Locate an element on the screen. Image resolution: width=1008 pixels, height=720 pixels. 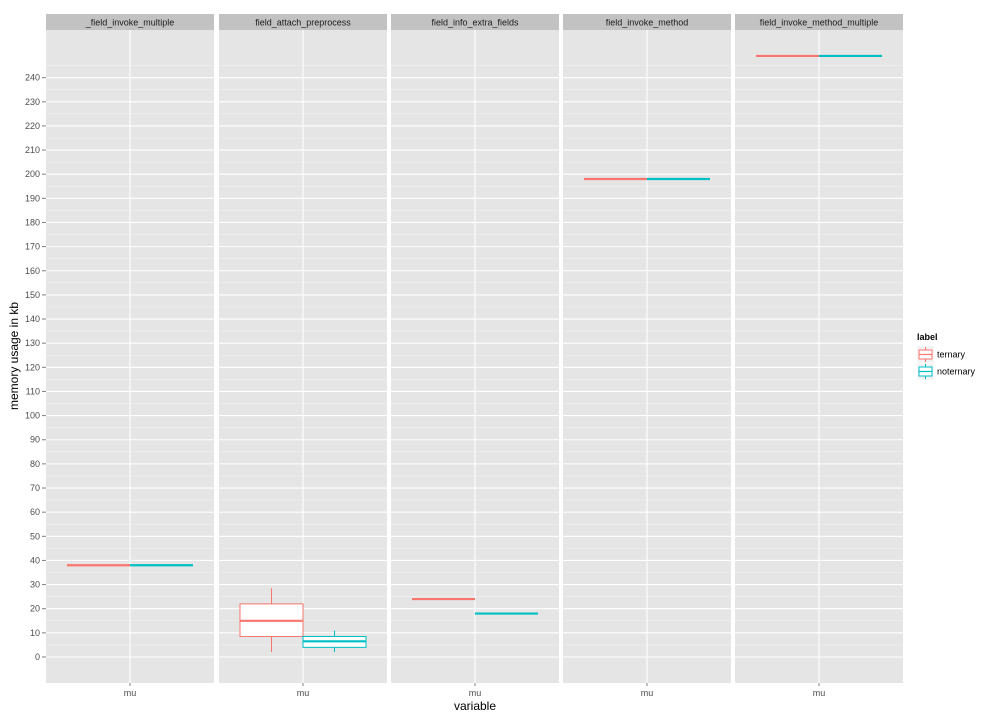
y-tick-label: 150 is located at coordinates (32, 295).